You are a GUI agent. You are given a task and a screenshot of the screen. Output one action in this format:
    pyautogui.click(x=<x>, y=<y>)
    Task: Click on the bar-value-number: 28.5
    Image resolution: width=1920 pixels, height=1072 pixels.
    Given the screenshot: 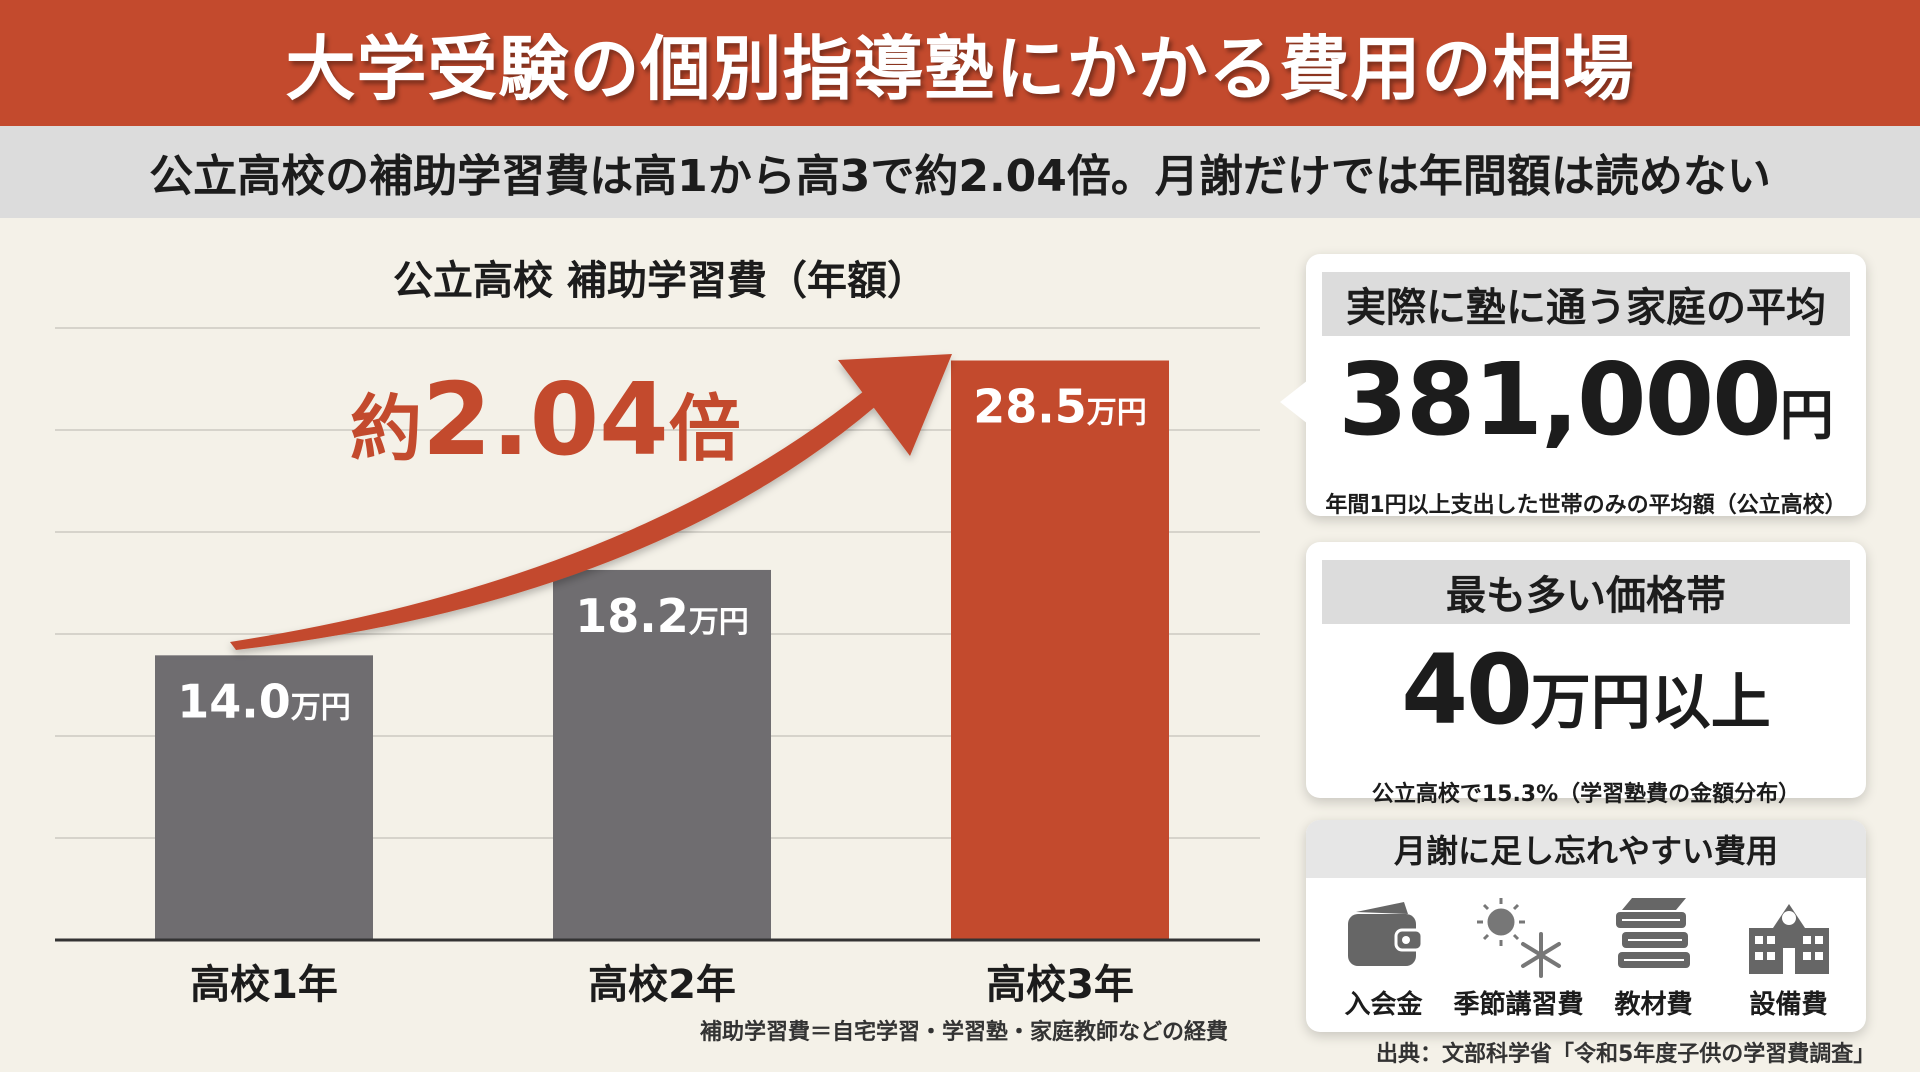 What is the action you would take?
    pyautogui.click(x=1030, y=407)
    